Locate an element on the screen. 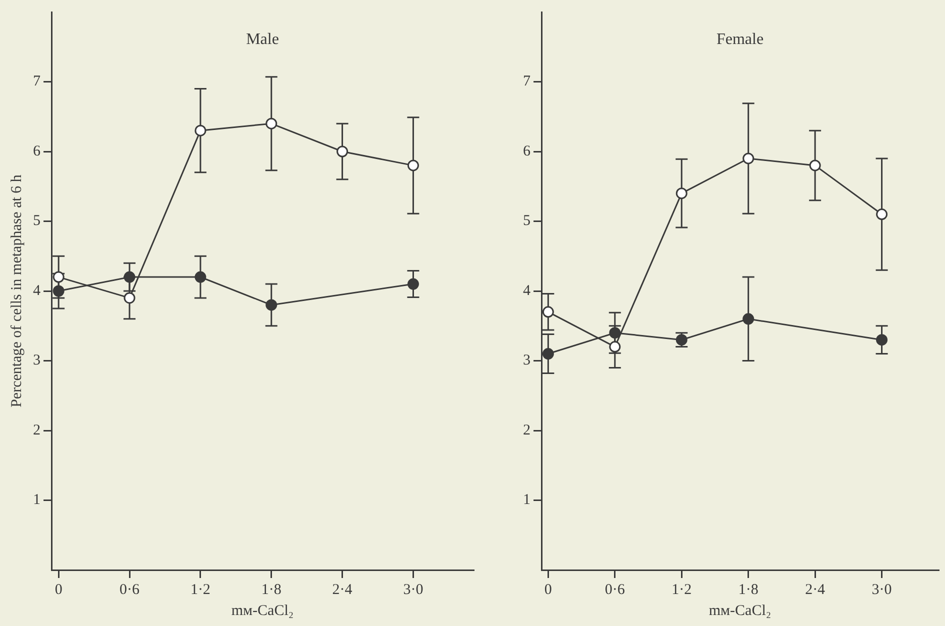  y-axis-title: Percentage of cells in metaphase at 6 h is located at coordinates (16, 291).